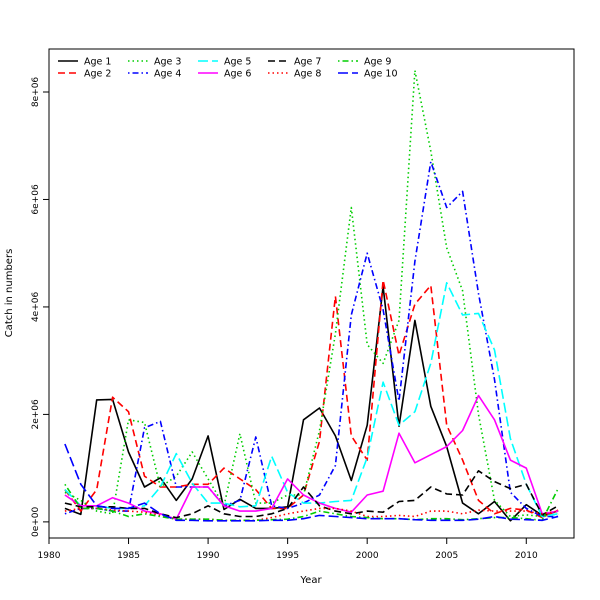 This screenshot has height=600, width=600. I want to click on legend-label-age-1: Age 1, so click(97, 62).